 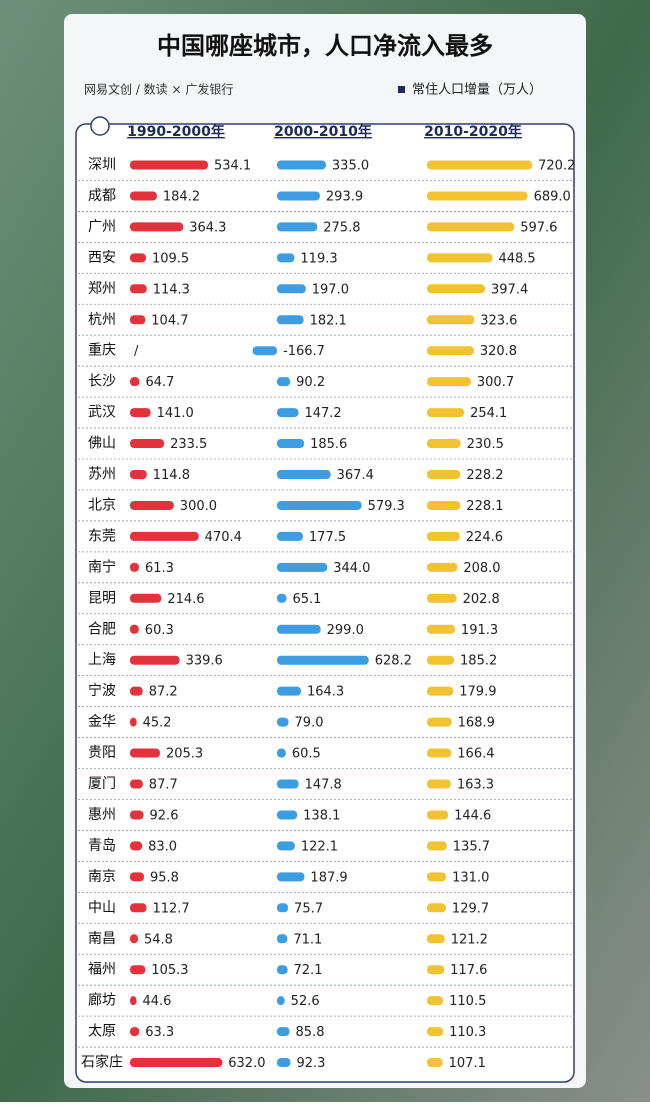 I want to click on category-label: 中山, so click(x=102, y=908).